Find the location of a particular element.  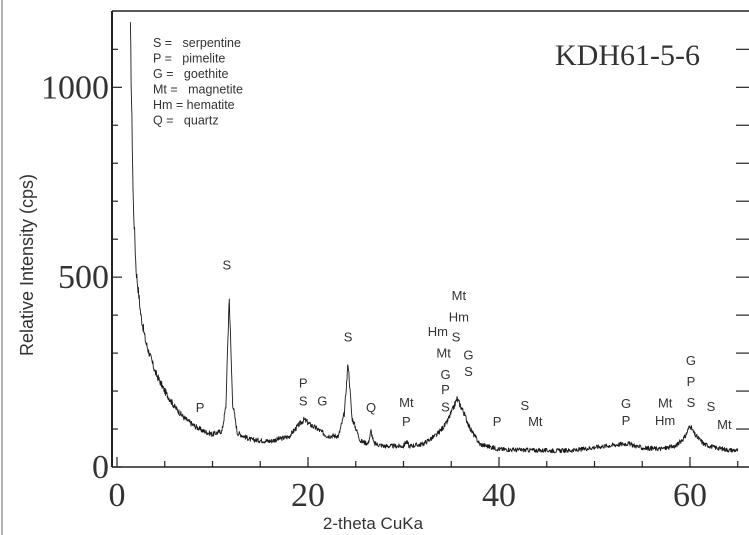

peak-label: Q is located at coordinates (371, 407).